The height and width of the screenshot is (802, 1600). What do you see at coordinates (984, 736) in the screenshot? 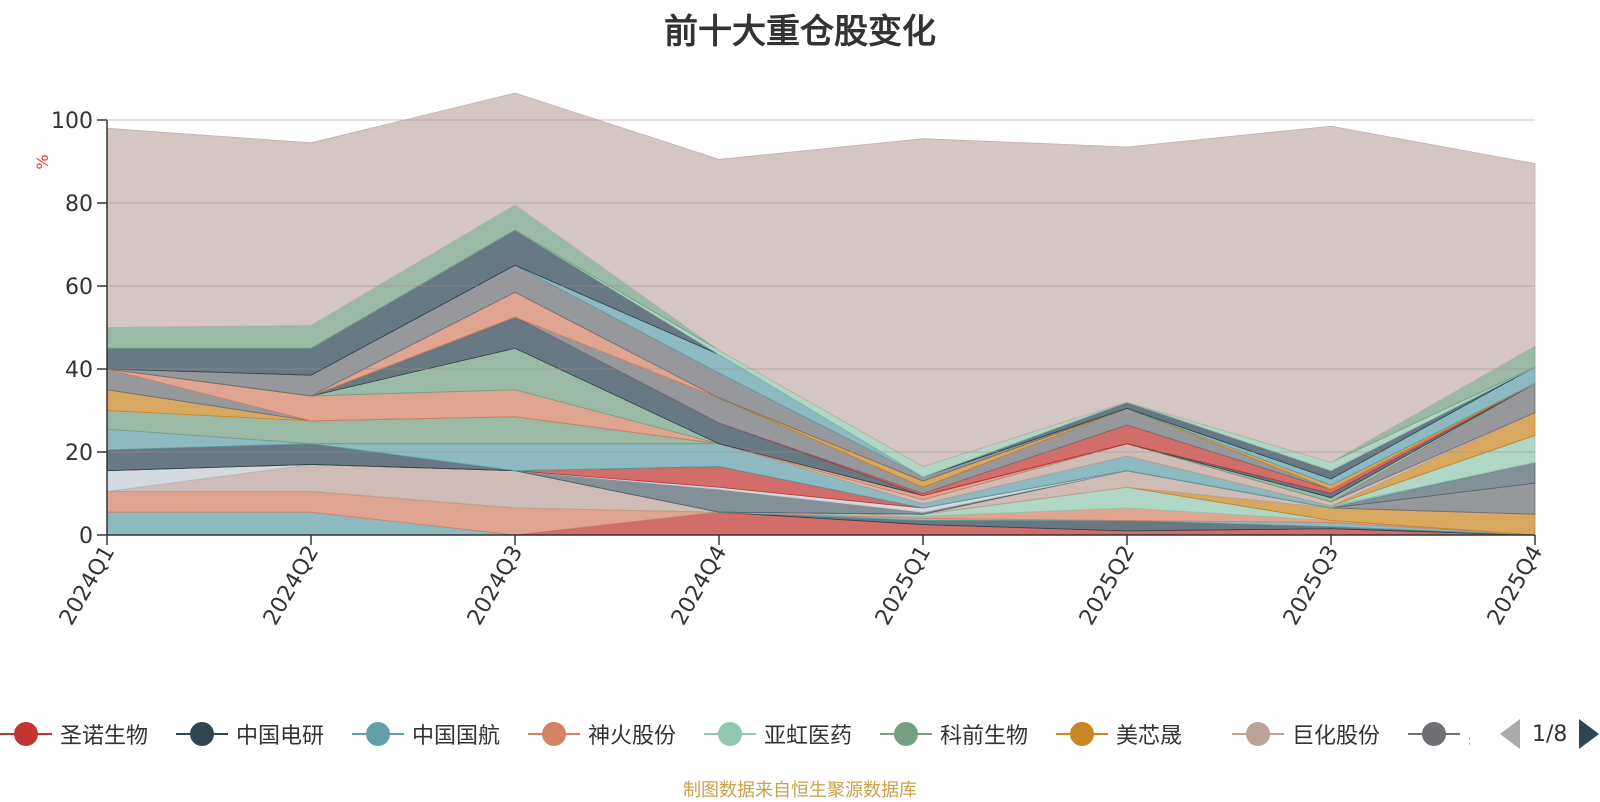
I see `legend-label: 科前生物` at bounding box center [984, 736].